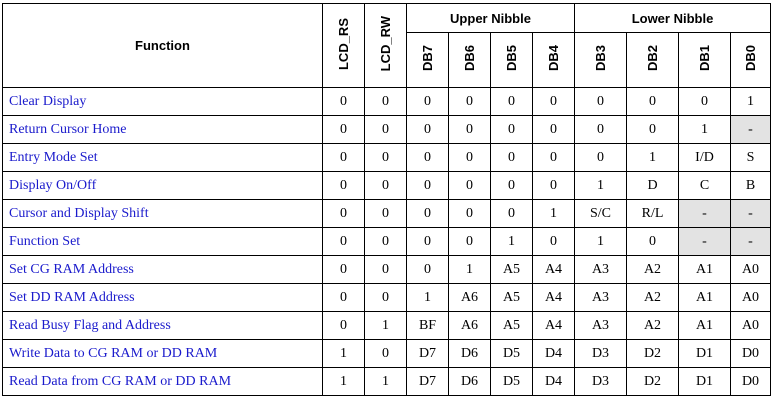  What do you see at coordinates (704, 185) in the screenshot?
I see `bit-value: C` at bounding box center [704, 185].